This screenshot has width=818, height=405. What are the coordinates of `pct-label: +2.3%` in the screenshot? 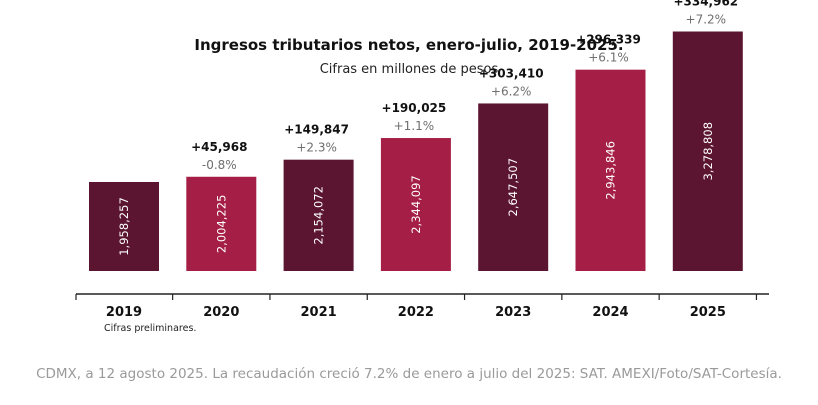 It's located at (316, 148).